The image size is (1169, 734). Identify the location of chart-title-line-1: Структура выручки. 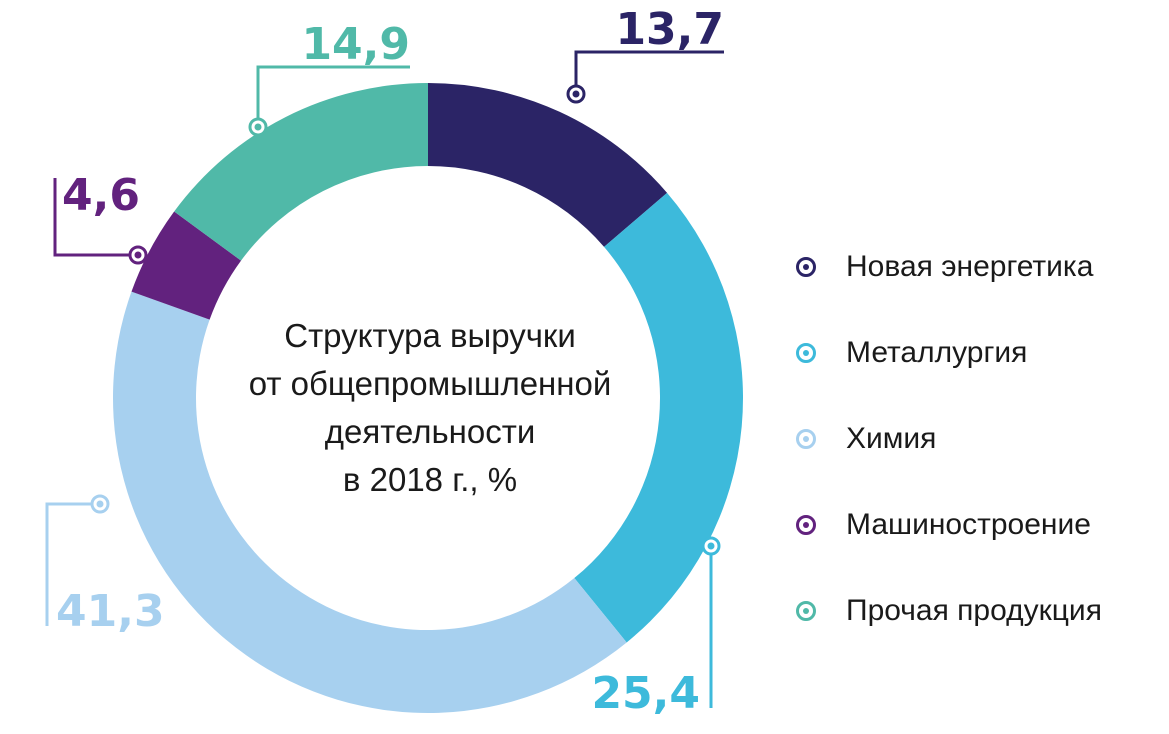
(430, 335).